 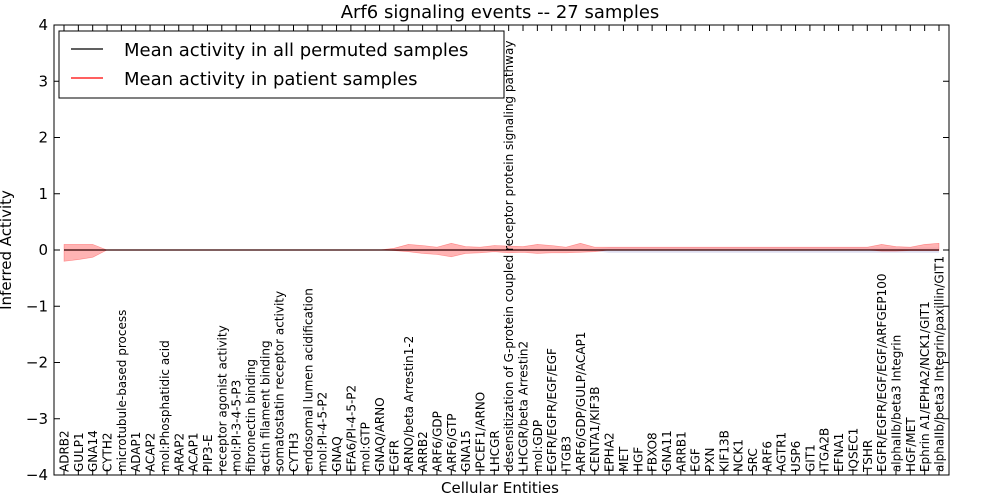 I want to click on x-tick-label: KIF13B, so click(x=724, y=451).